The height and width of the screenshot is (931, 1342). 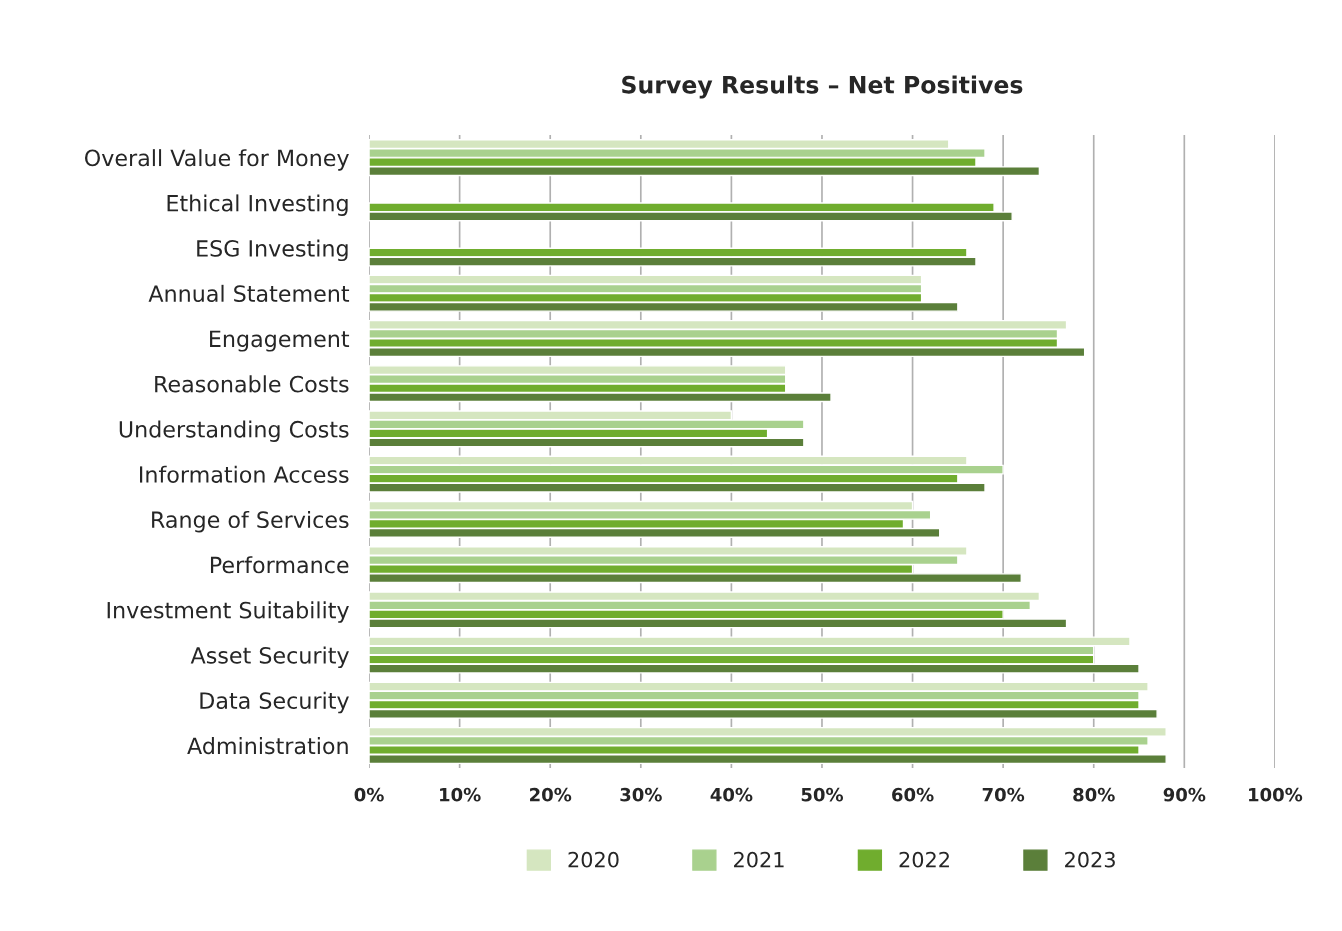 I want to click on x-tick-label: 70%, so click(x=1003, y=794).